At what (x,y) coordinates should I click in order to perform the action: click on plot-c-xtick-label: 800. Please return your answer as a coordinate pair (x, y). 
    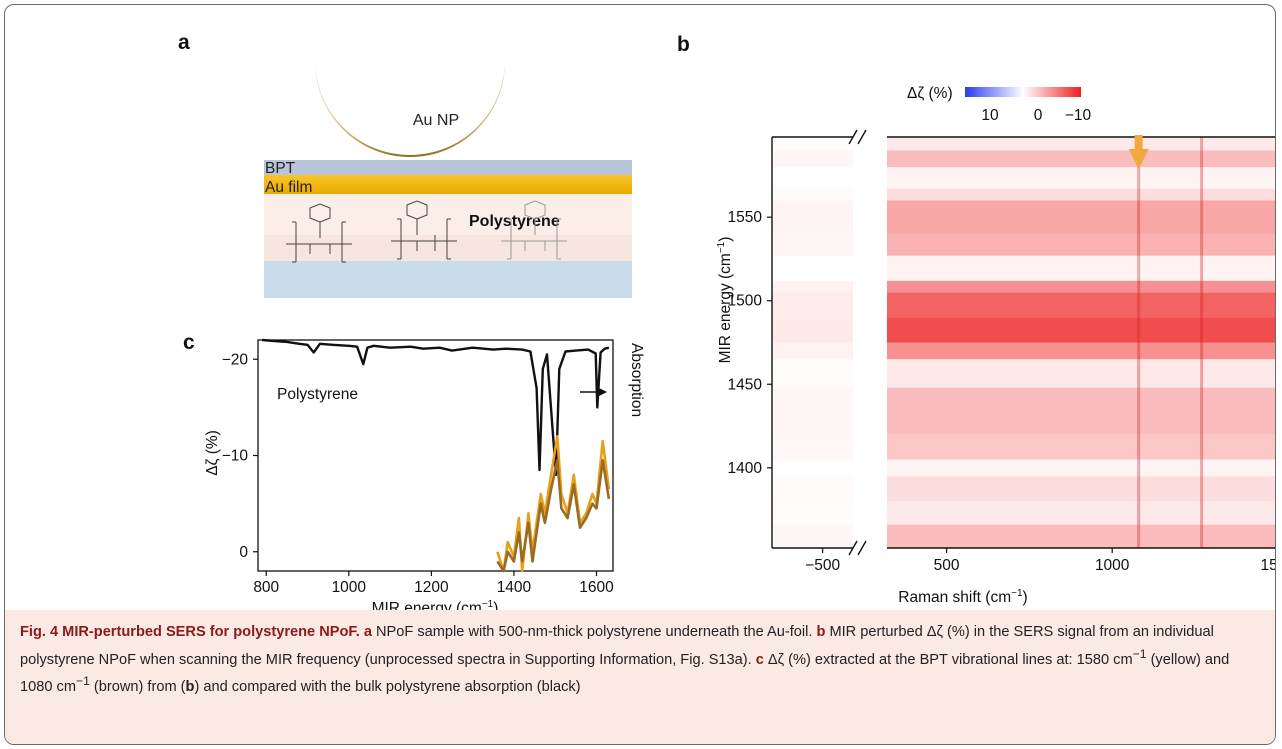
    Looking at the image, I should click on (266, 587).